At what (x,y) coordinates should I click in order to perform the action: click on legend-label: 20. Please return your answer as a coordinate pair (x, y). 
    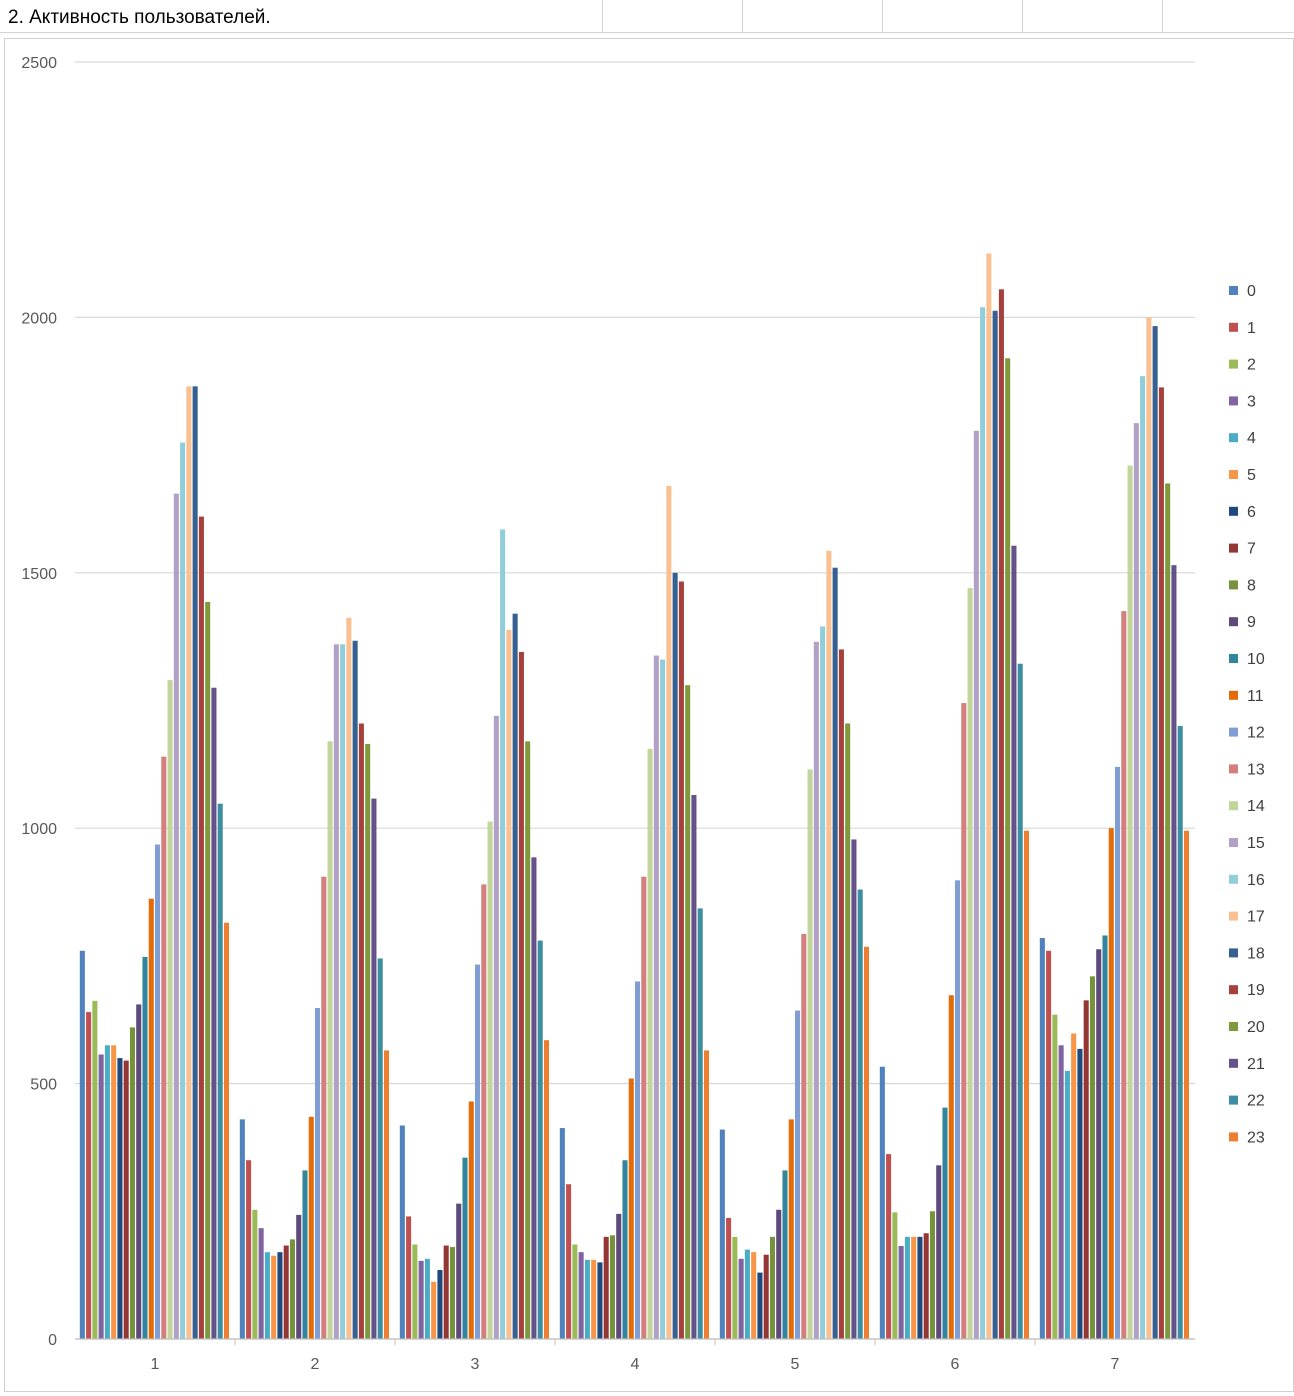
    Looking at the image, I should click on (1256, 1027).